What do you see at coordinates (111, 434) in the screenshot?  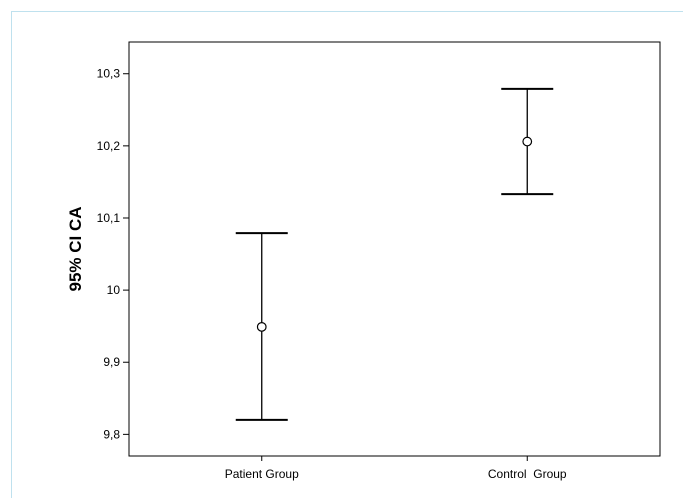 I see `y-tick-label: 9,8` at bounding box center [111, 434].